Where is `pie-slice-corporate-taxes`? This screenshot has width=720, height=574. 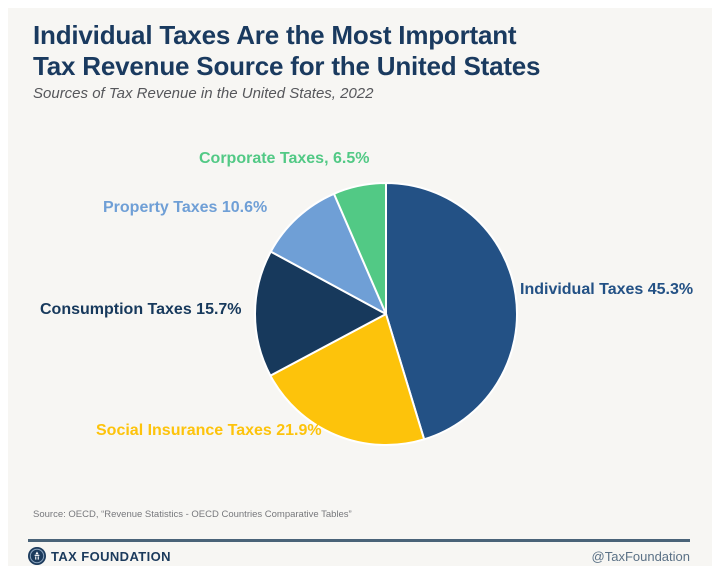
pie-slice-corporate-taxes is located at coordinates (359, 248).